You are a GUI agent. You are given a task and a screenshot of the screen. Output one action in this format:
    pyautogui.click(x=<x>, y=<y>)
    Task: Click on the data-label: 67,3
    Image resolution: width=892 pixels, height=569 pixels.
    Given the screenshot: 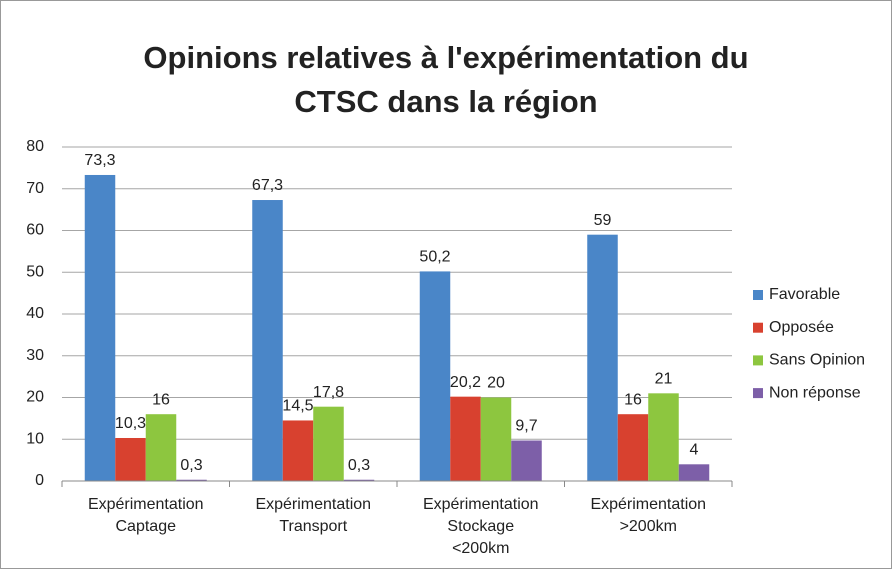 What is the action you would take?
    pyautogui.click(x=267, y=185)
    